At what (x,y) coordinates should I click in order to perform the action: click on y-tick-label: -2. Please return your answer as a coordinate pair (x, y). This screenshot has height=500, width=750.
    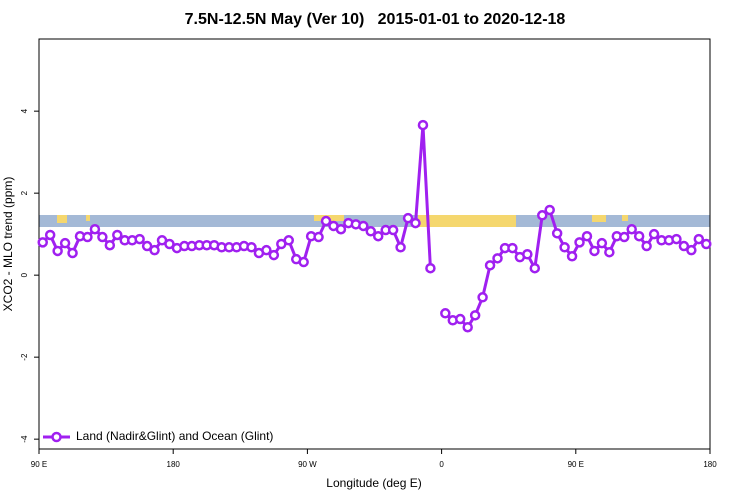
    Looking at the image, I should click on (24, 357).